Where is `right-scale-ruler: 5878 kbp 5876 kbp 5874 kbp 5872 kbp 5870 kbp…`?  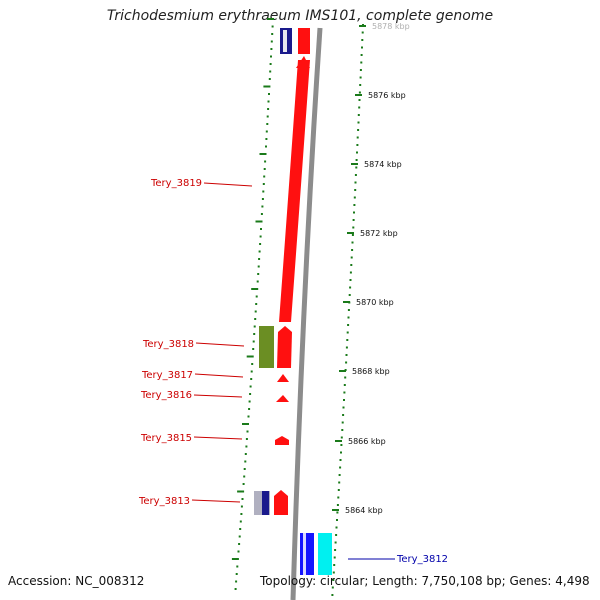
right-scale-ruler: 5878 kbp 5876 kbp 5874 kbp 5872 kbp 5870 kbp… is located at coordinates (370, 309).